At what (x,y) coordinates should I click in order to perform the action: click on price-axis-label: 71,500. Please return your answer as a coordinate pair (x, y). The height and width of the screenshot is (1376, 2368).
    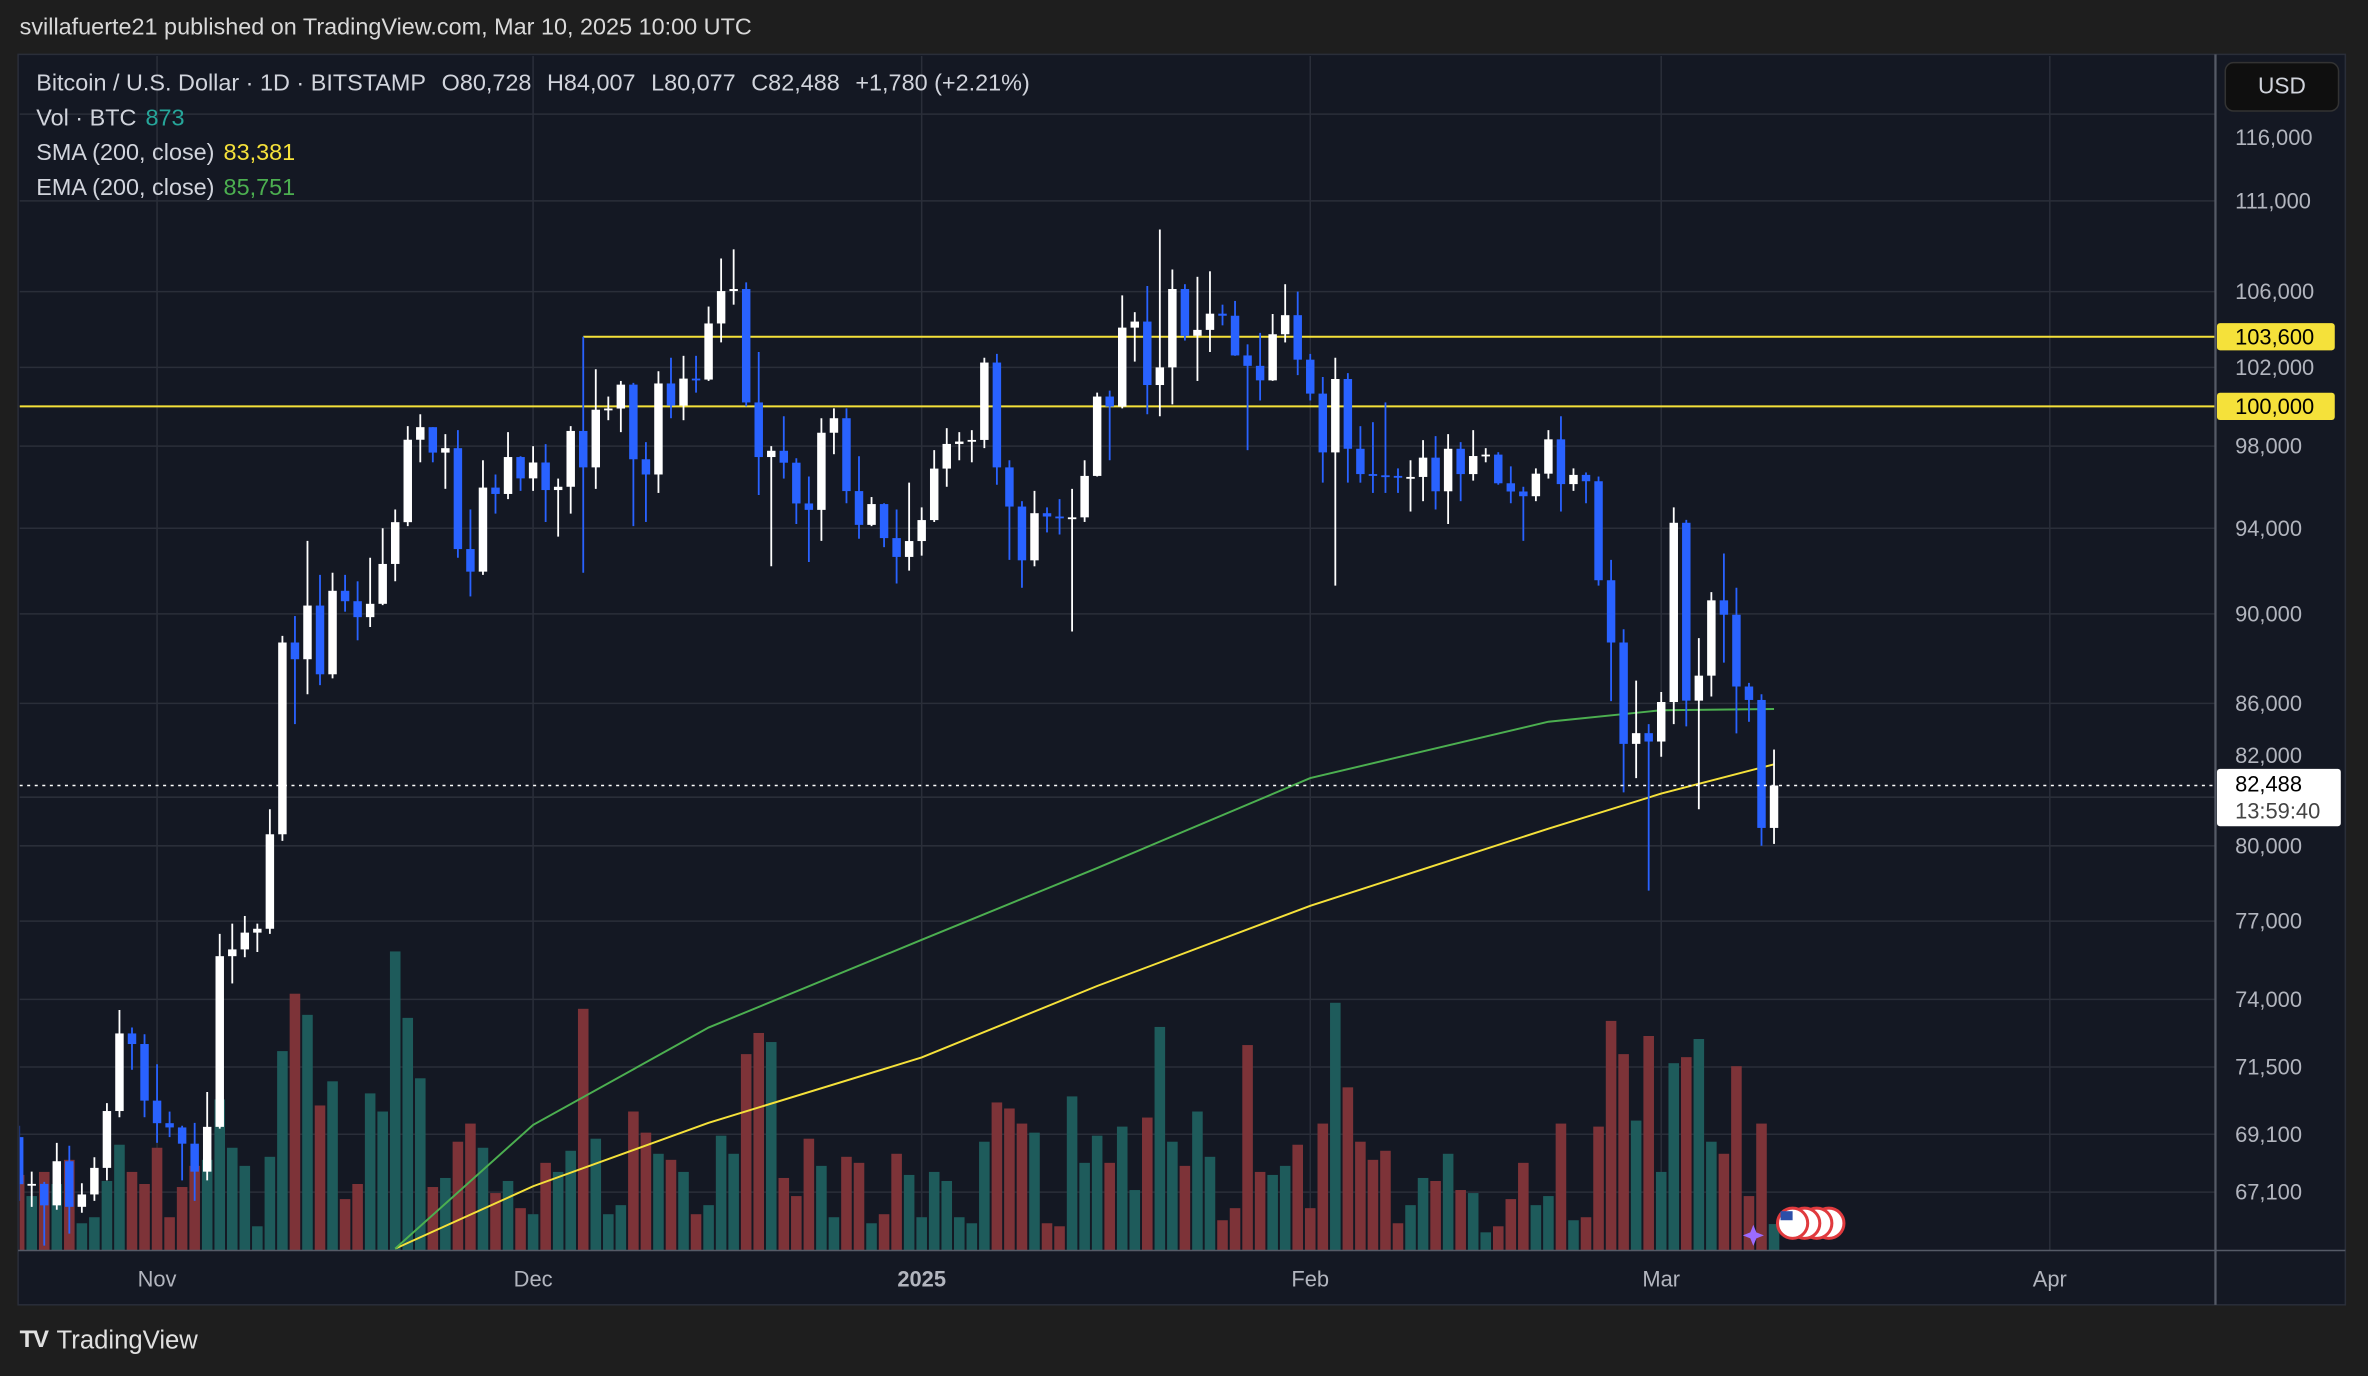
    Looking at the image, I should click on (2268, 1067).